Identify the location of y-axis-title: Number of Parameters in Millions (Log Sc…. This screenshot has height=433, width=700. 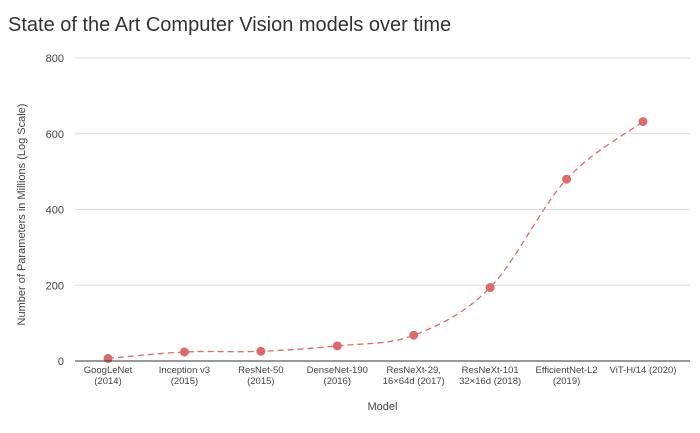
(22, 215).